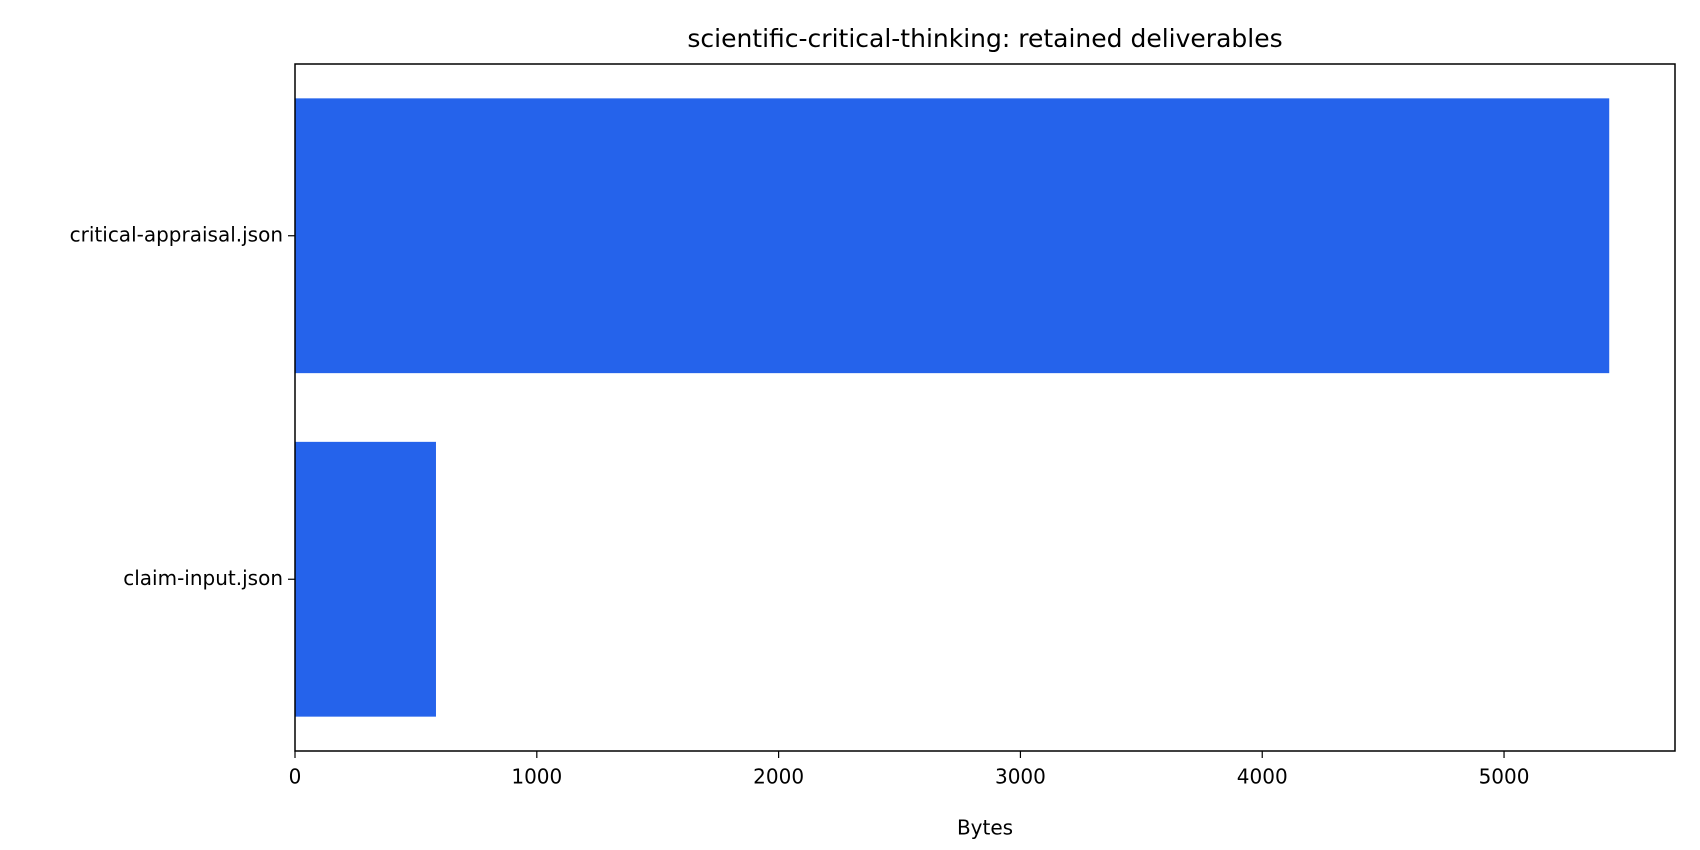 Image resolution: width=1700 pixels, height=850 pixels. I want to click on bar, so click(365, 579).